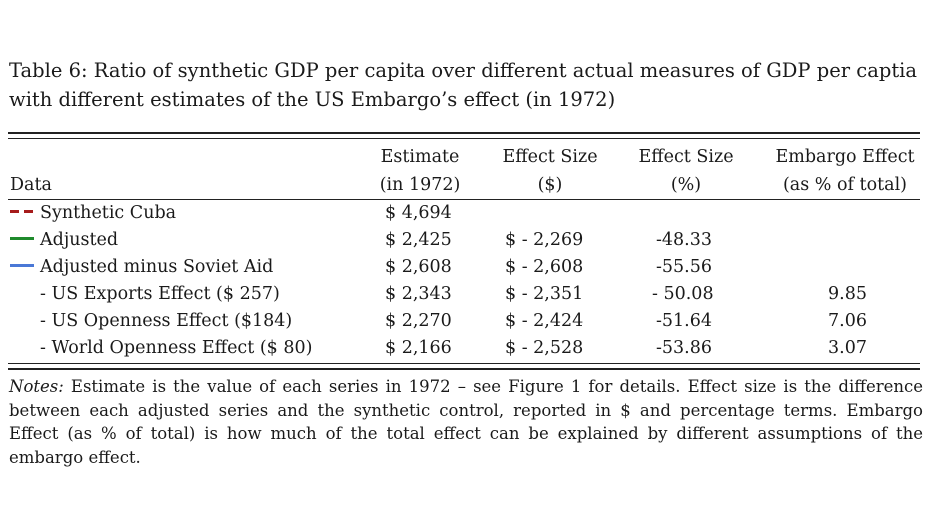  Describe the element at coordinates (418, 294) in the screenshot. I see `table-cell-estimate: $ 2,343` at that location.